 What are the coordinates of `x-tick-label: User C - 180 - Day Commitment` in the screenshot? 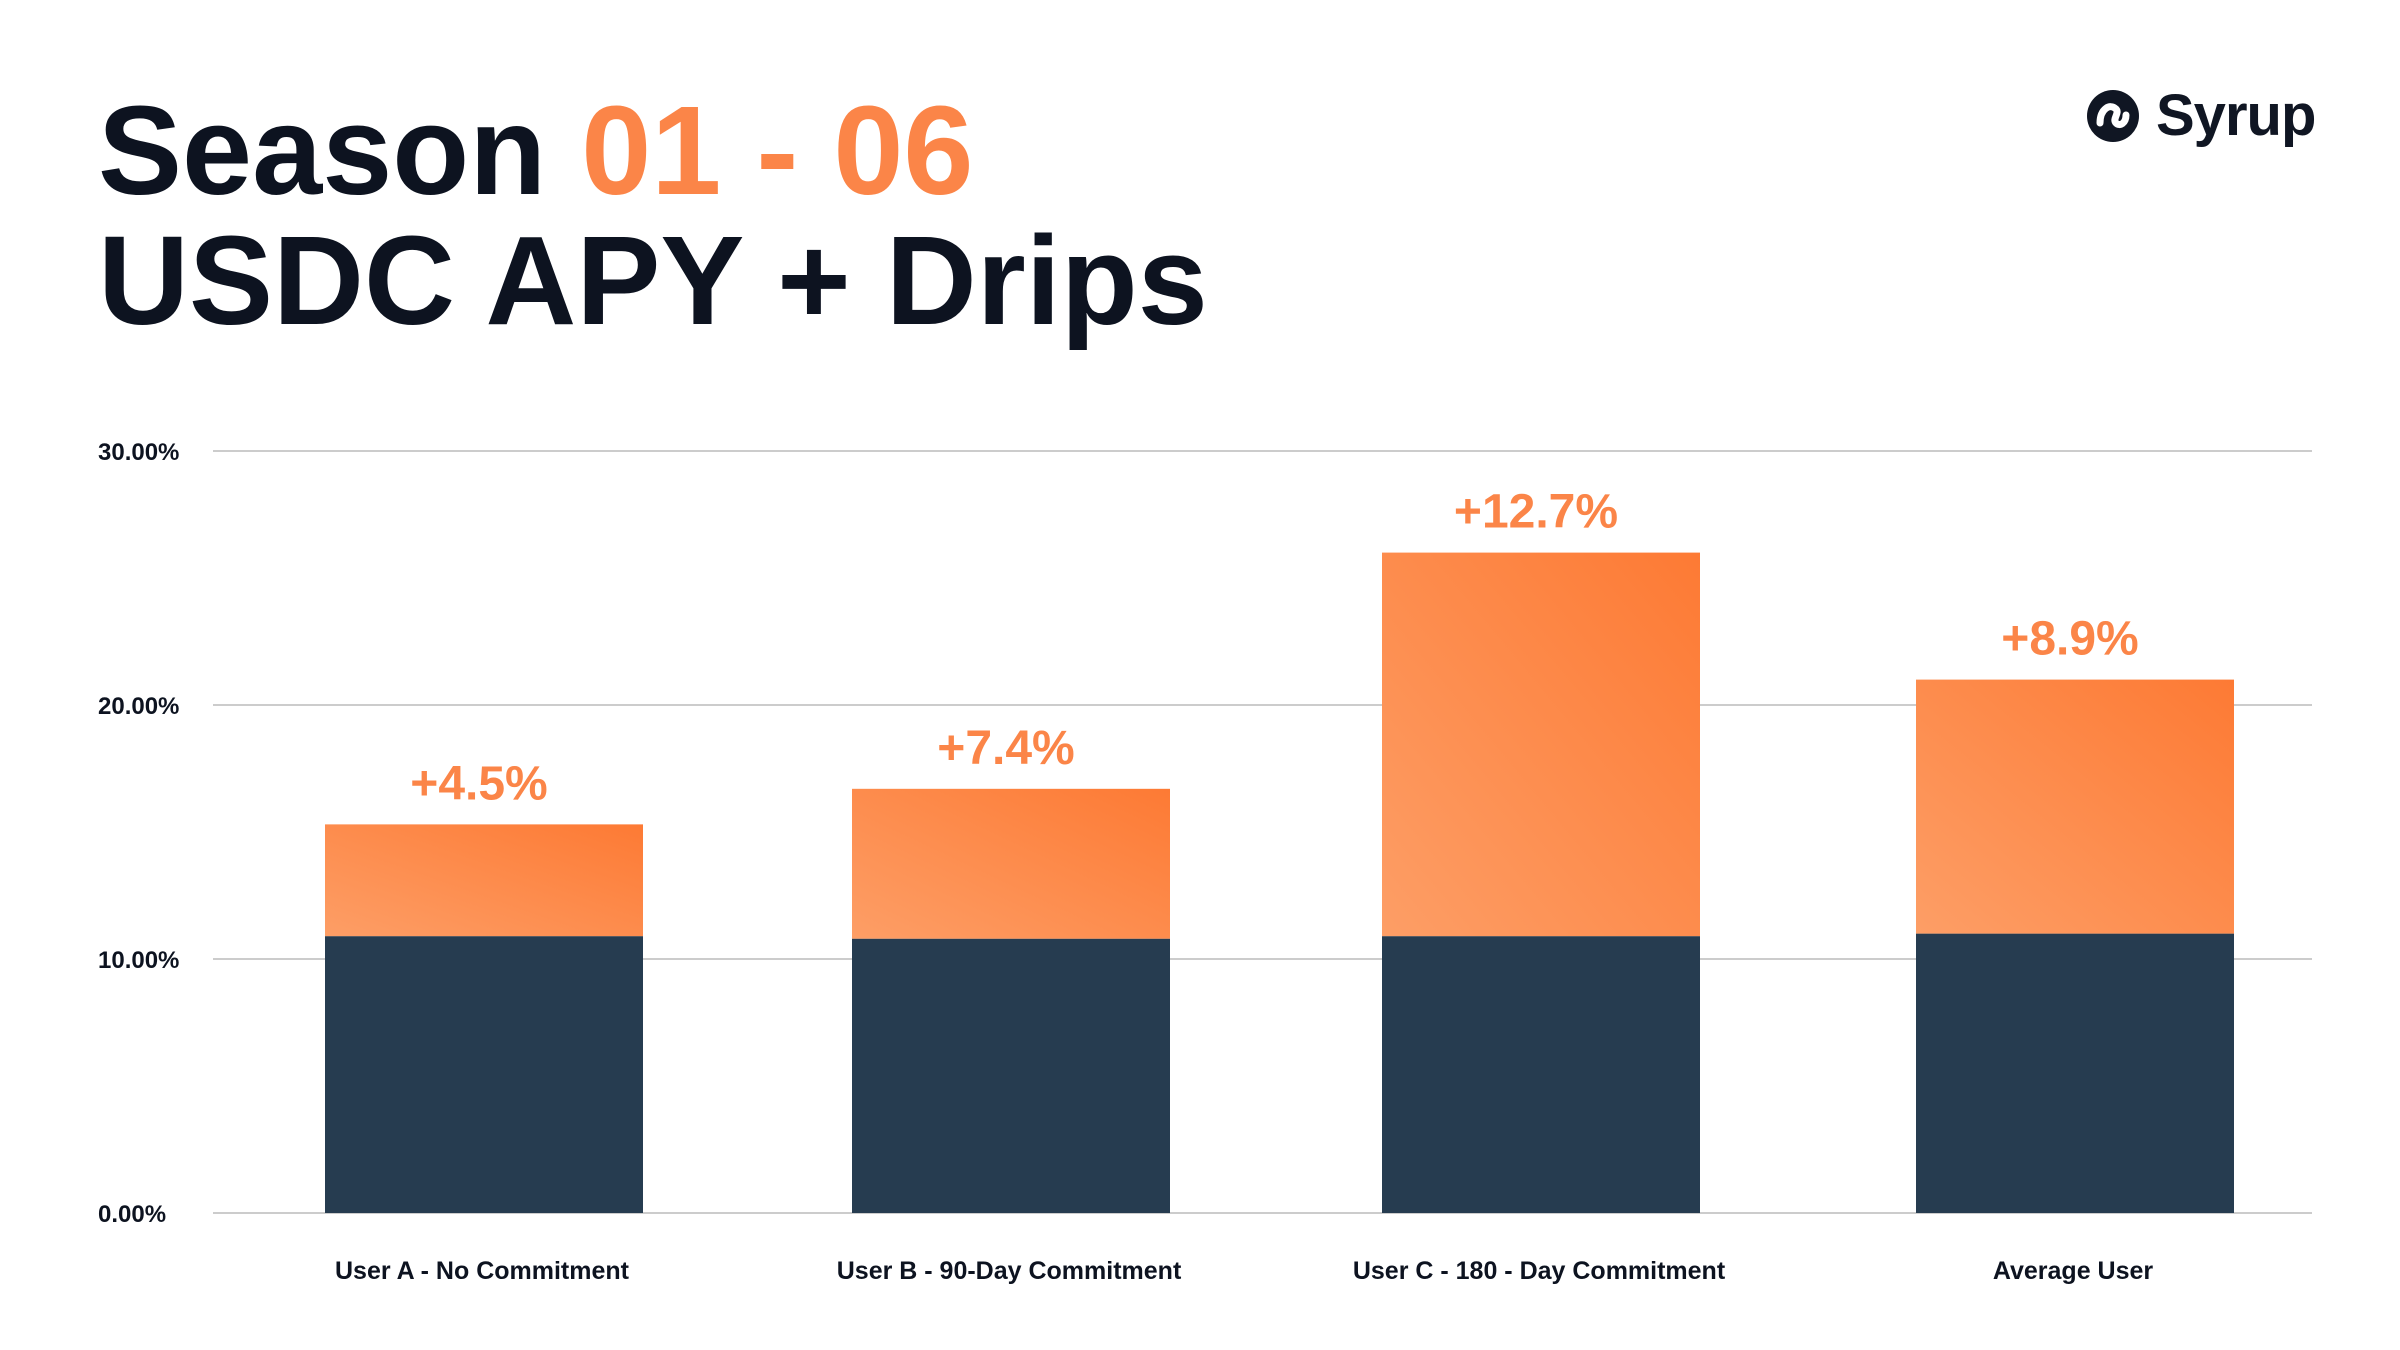 It's located at (1539, 1271).